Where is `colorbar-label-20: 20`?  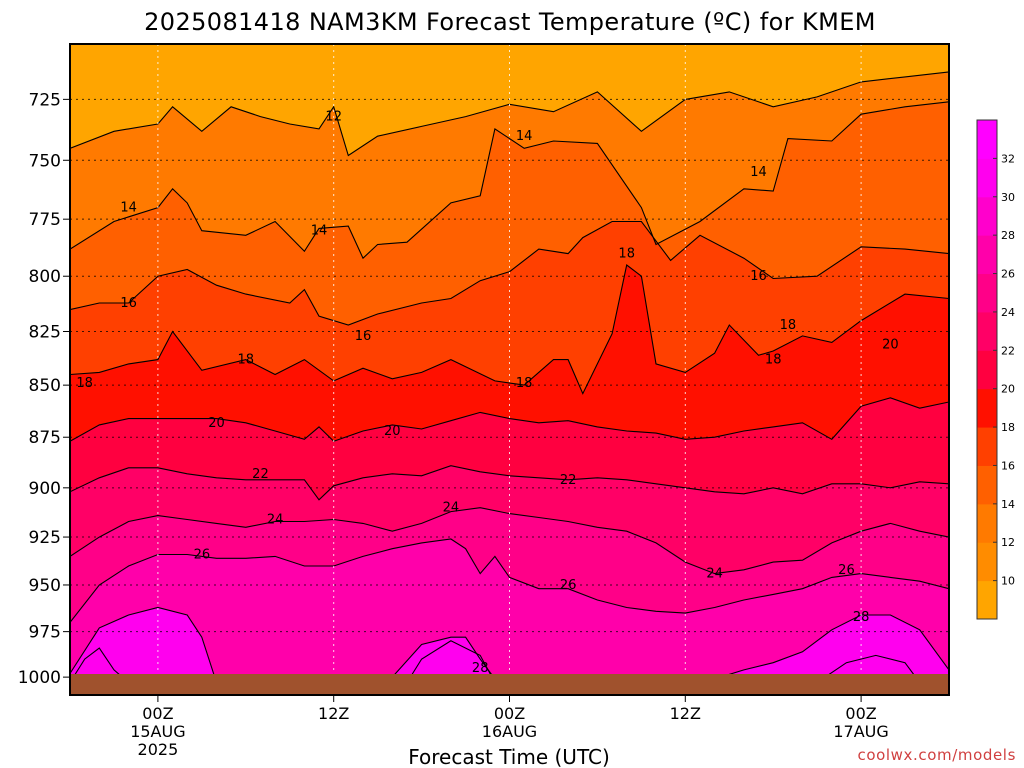
colorbar-label-20: 20 is located at coordinates (1008, 389).